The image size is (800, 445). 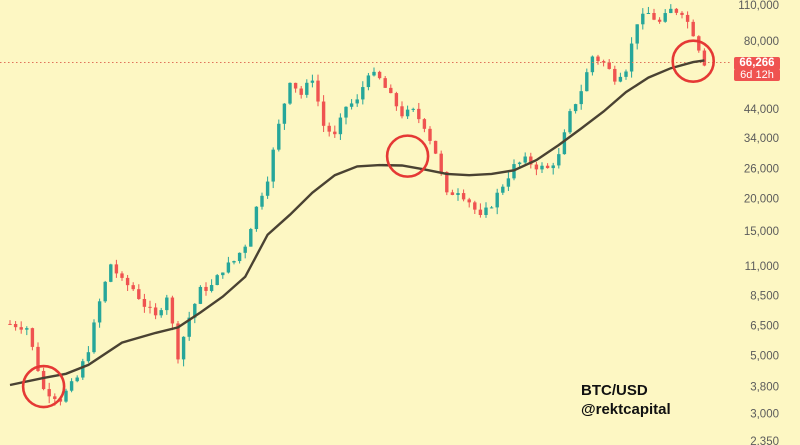 I want to click on price-tick-label: 3,000, so click(x=764, y=414).